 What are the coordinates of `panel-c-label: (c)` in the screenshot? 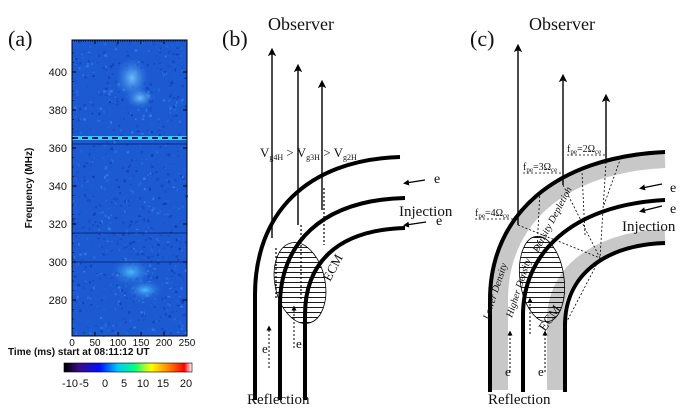 It's located at (482, 38).